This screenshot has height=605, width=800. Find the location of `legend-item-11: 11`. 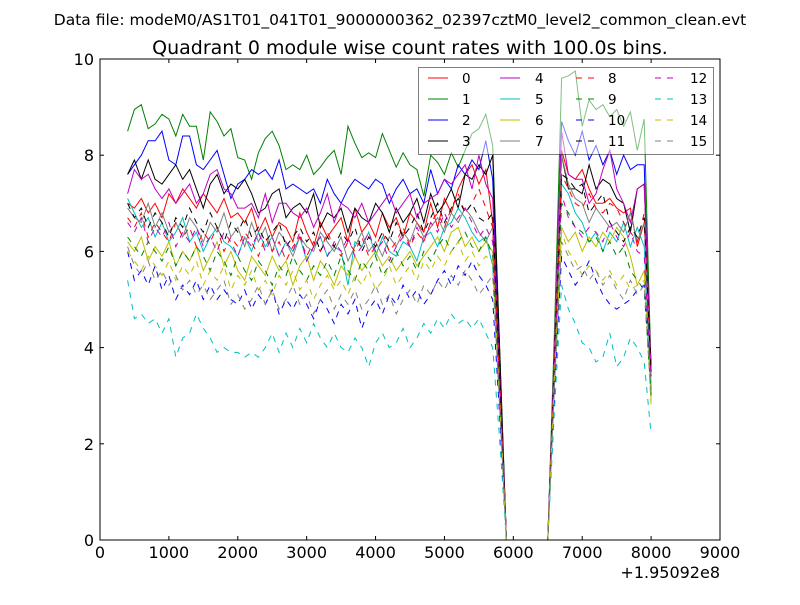

legend-item-11: 11 is located at coordinates (600, 142).